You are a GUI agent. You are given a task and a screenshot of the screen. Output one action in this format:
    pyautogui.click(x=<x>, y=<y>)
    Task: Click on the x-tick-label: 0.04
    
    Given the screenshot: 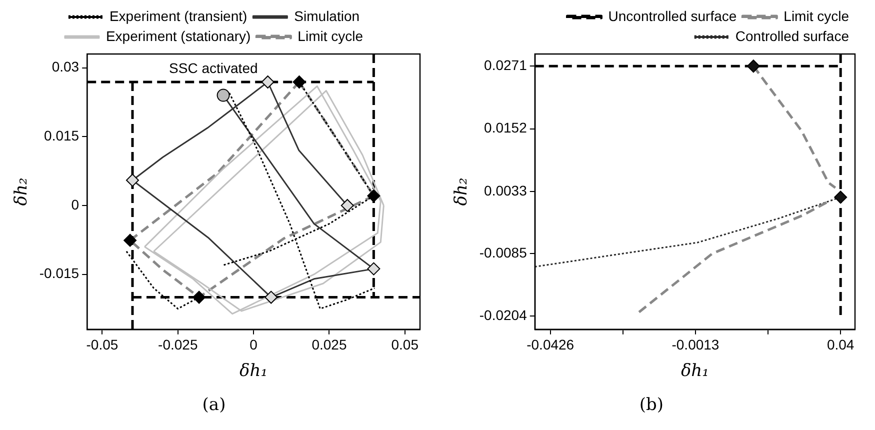 What is the action you would take?
    pyautogui.click(x=840, y=344)
    